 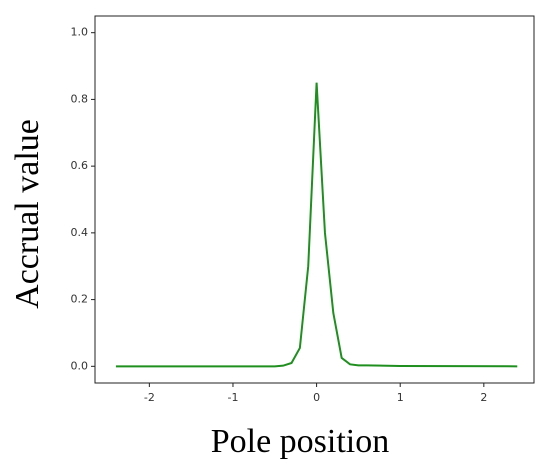 I want to click on y-tick-label: 0.2, so click(x=80, y=299).